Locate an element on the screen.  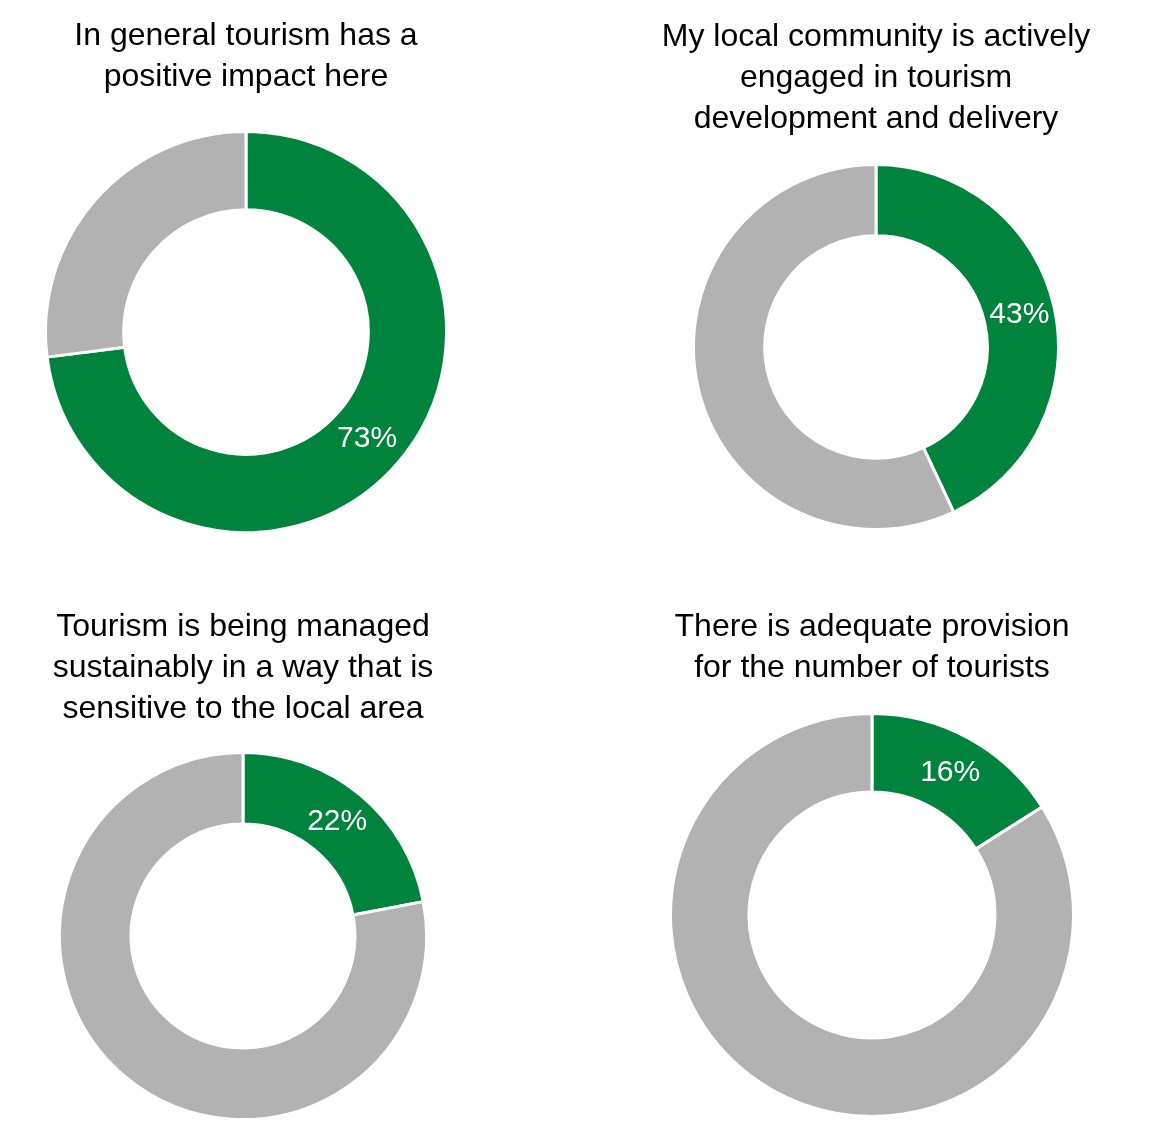
chart-title: Tourism is being managed sustainably in a way that is sensitive to the local area is located at coordinates (243, 666).